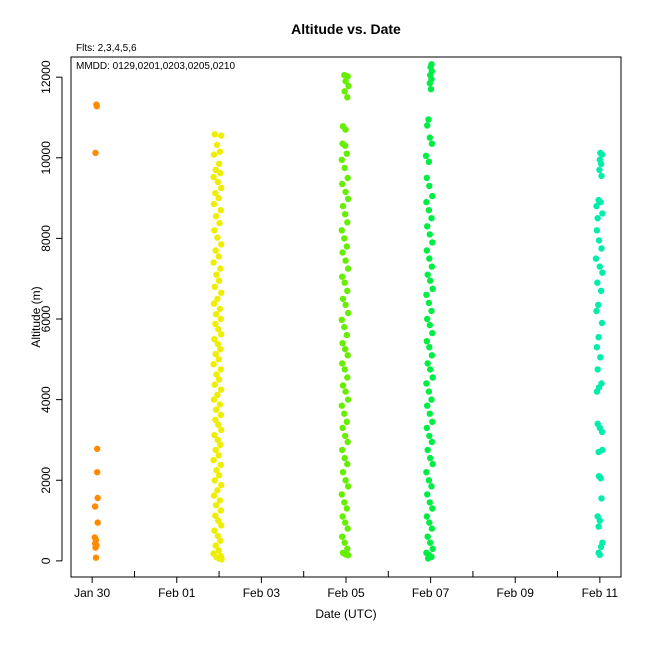  I want to click on y-tick-label: 6000, so click(46, 318).